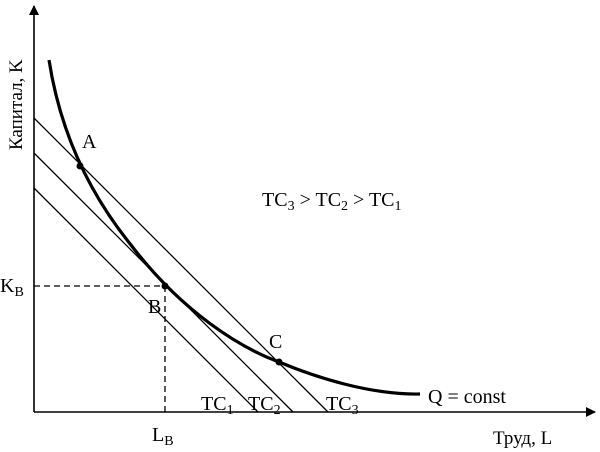 The width and height of the screenshot is (600, 452). What do you see at coordinates (168, 441) in the screenshot?
I see `lb-label-sub: B` at bounding box center [168, 441].